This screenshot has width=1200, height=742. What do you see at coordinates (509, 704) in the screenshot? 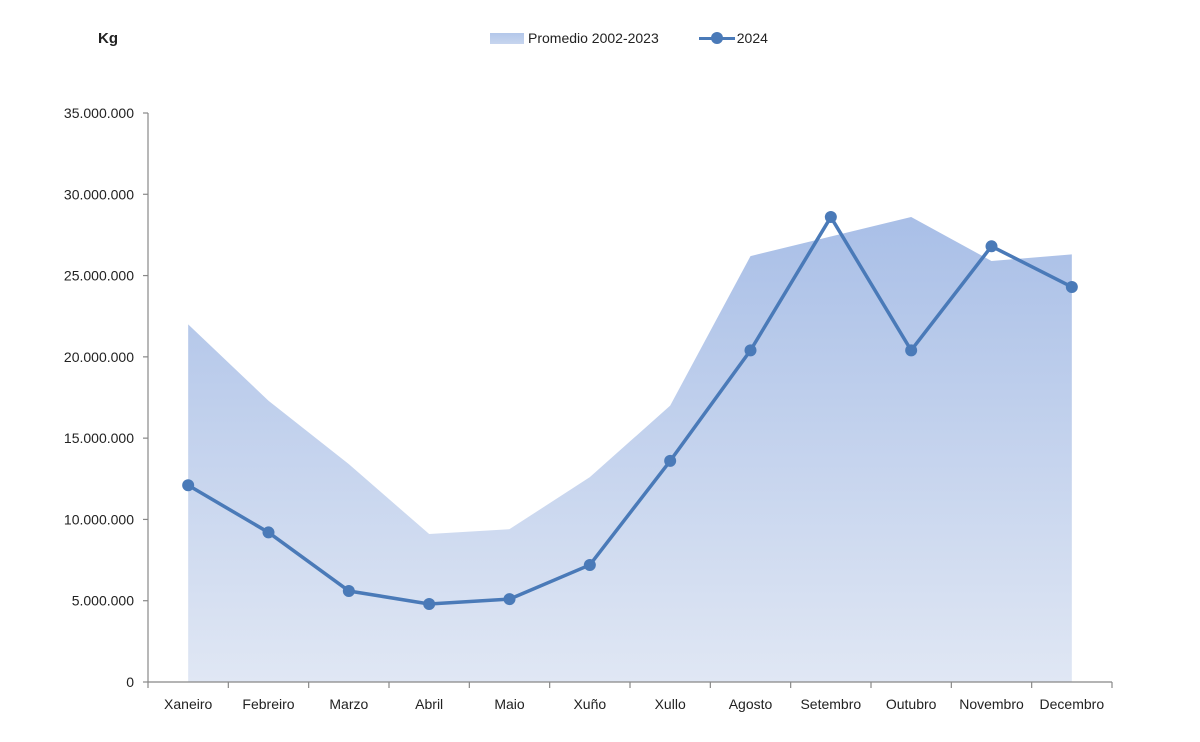
I see `x-tick-label: Maio` at bounding box center [509, 704].